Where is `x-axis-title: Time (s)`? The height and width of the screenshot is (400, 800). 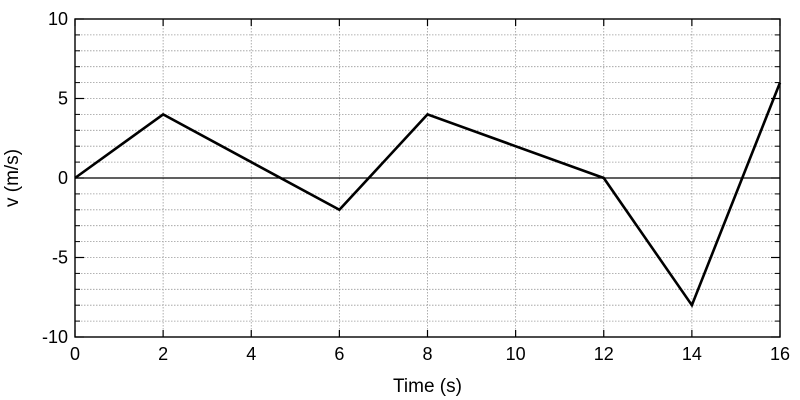 x-axis-title: Time (s) is located at coordinates (427, 386).